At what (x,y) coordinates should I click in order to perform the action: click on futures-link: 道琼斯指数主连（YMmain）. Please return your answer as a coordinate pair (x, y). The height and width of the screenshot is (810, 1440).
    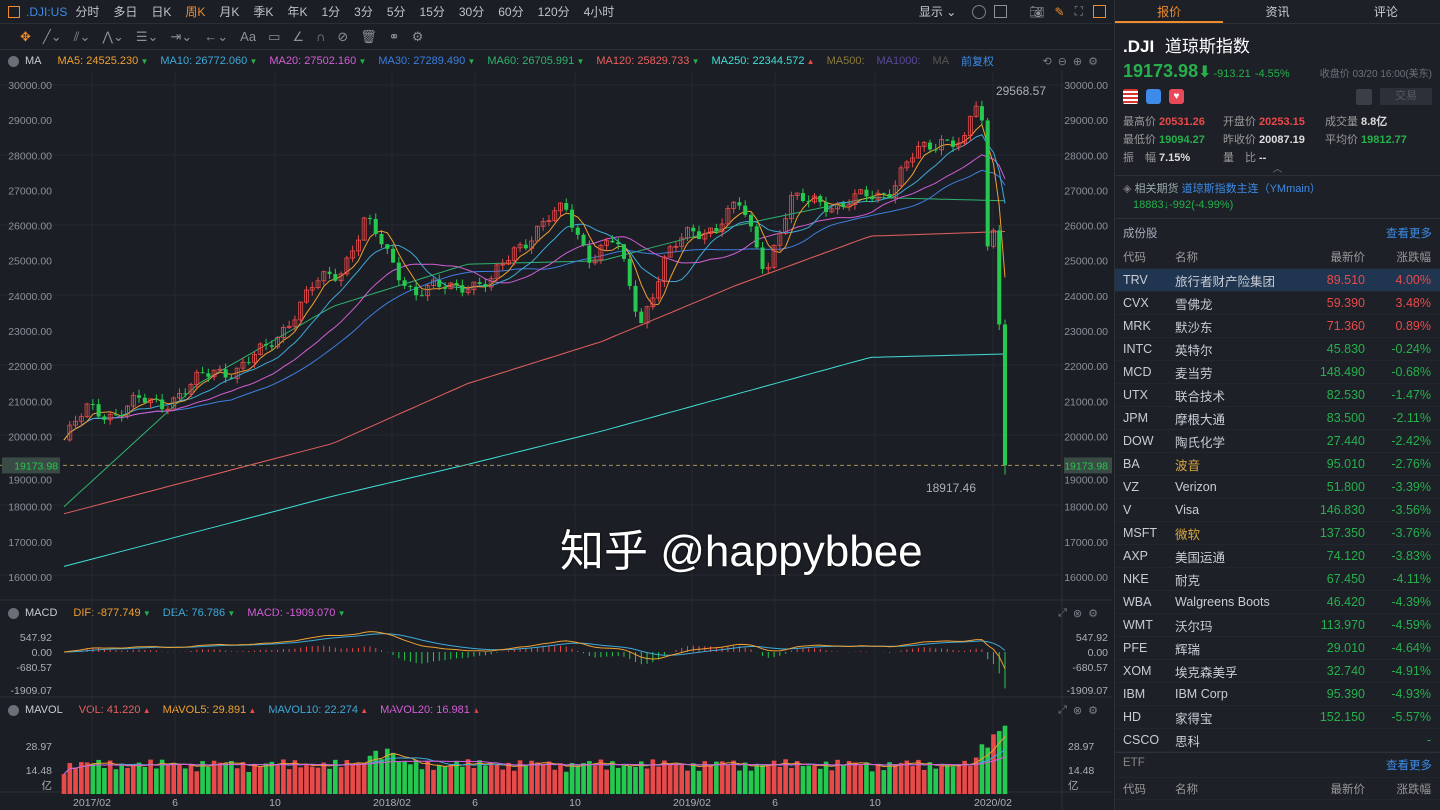
    Looking at the image, I should click on (1251, 189).